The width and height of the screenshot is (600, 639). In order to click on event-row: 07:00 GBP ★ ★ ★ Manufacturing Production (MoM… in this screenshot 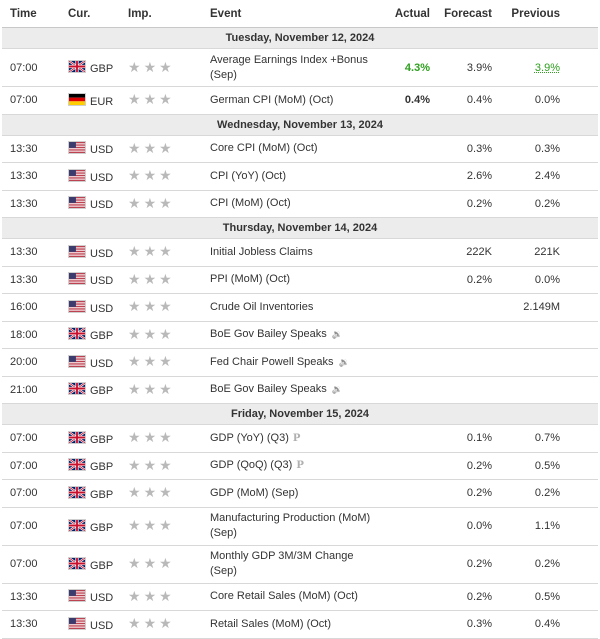, I will do `click(300, 526)`.